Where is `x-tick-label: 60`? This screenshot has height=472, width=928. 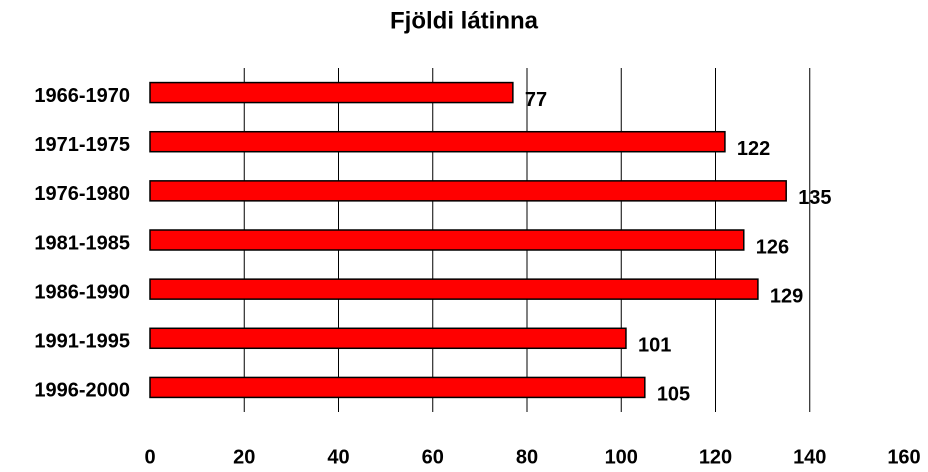 x-tick-label: 60 is located at coordinates (433, 457).